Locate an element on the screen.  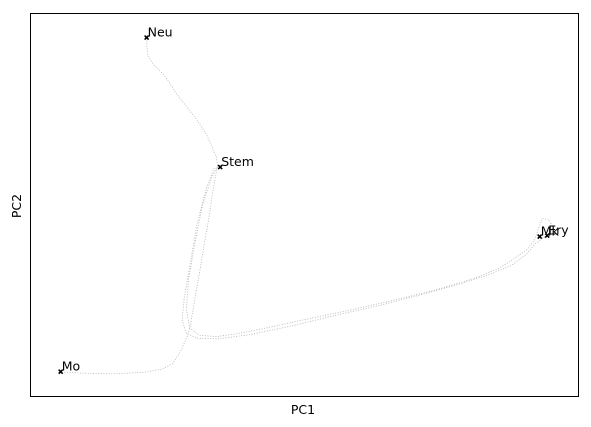
annotation-stem: Stem is located at coordinates (237, 161).